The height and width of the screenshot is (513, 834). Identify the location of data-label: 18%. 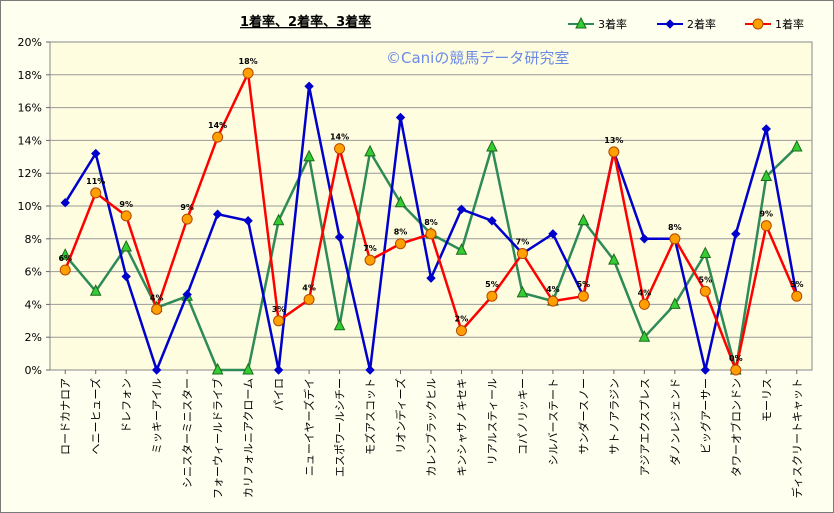
(248, 61).